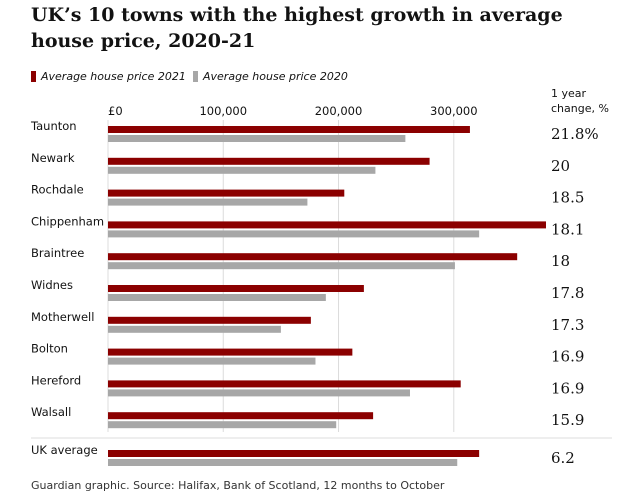 The height and width of the screenshot is (499, 638). Describe the element at coordinates (580, 101) in the screenshot. I see `change-column-header: 1 year change, %` at that location.